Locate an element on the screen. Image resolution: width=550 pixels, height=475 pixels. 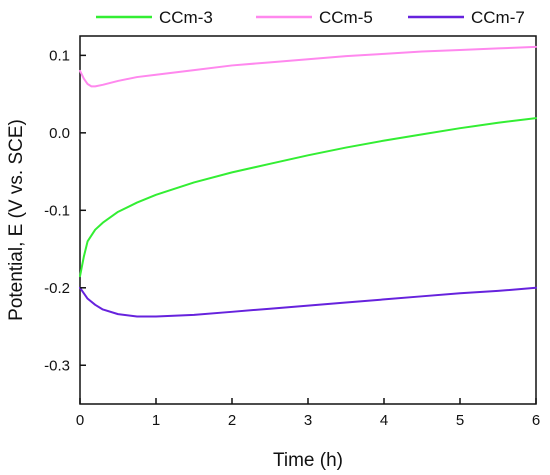
x-axis-title: Time (h) is located at coordinates (308, 460).